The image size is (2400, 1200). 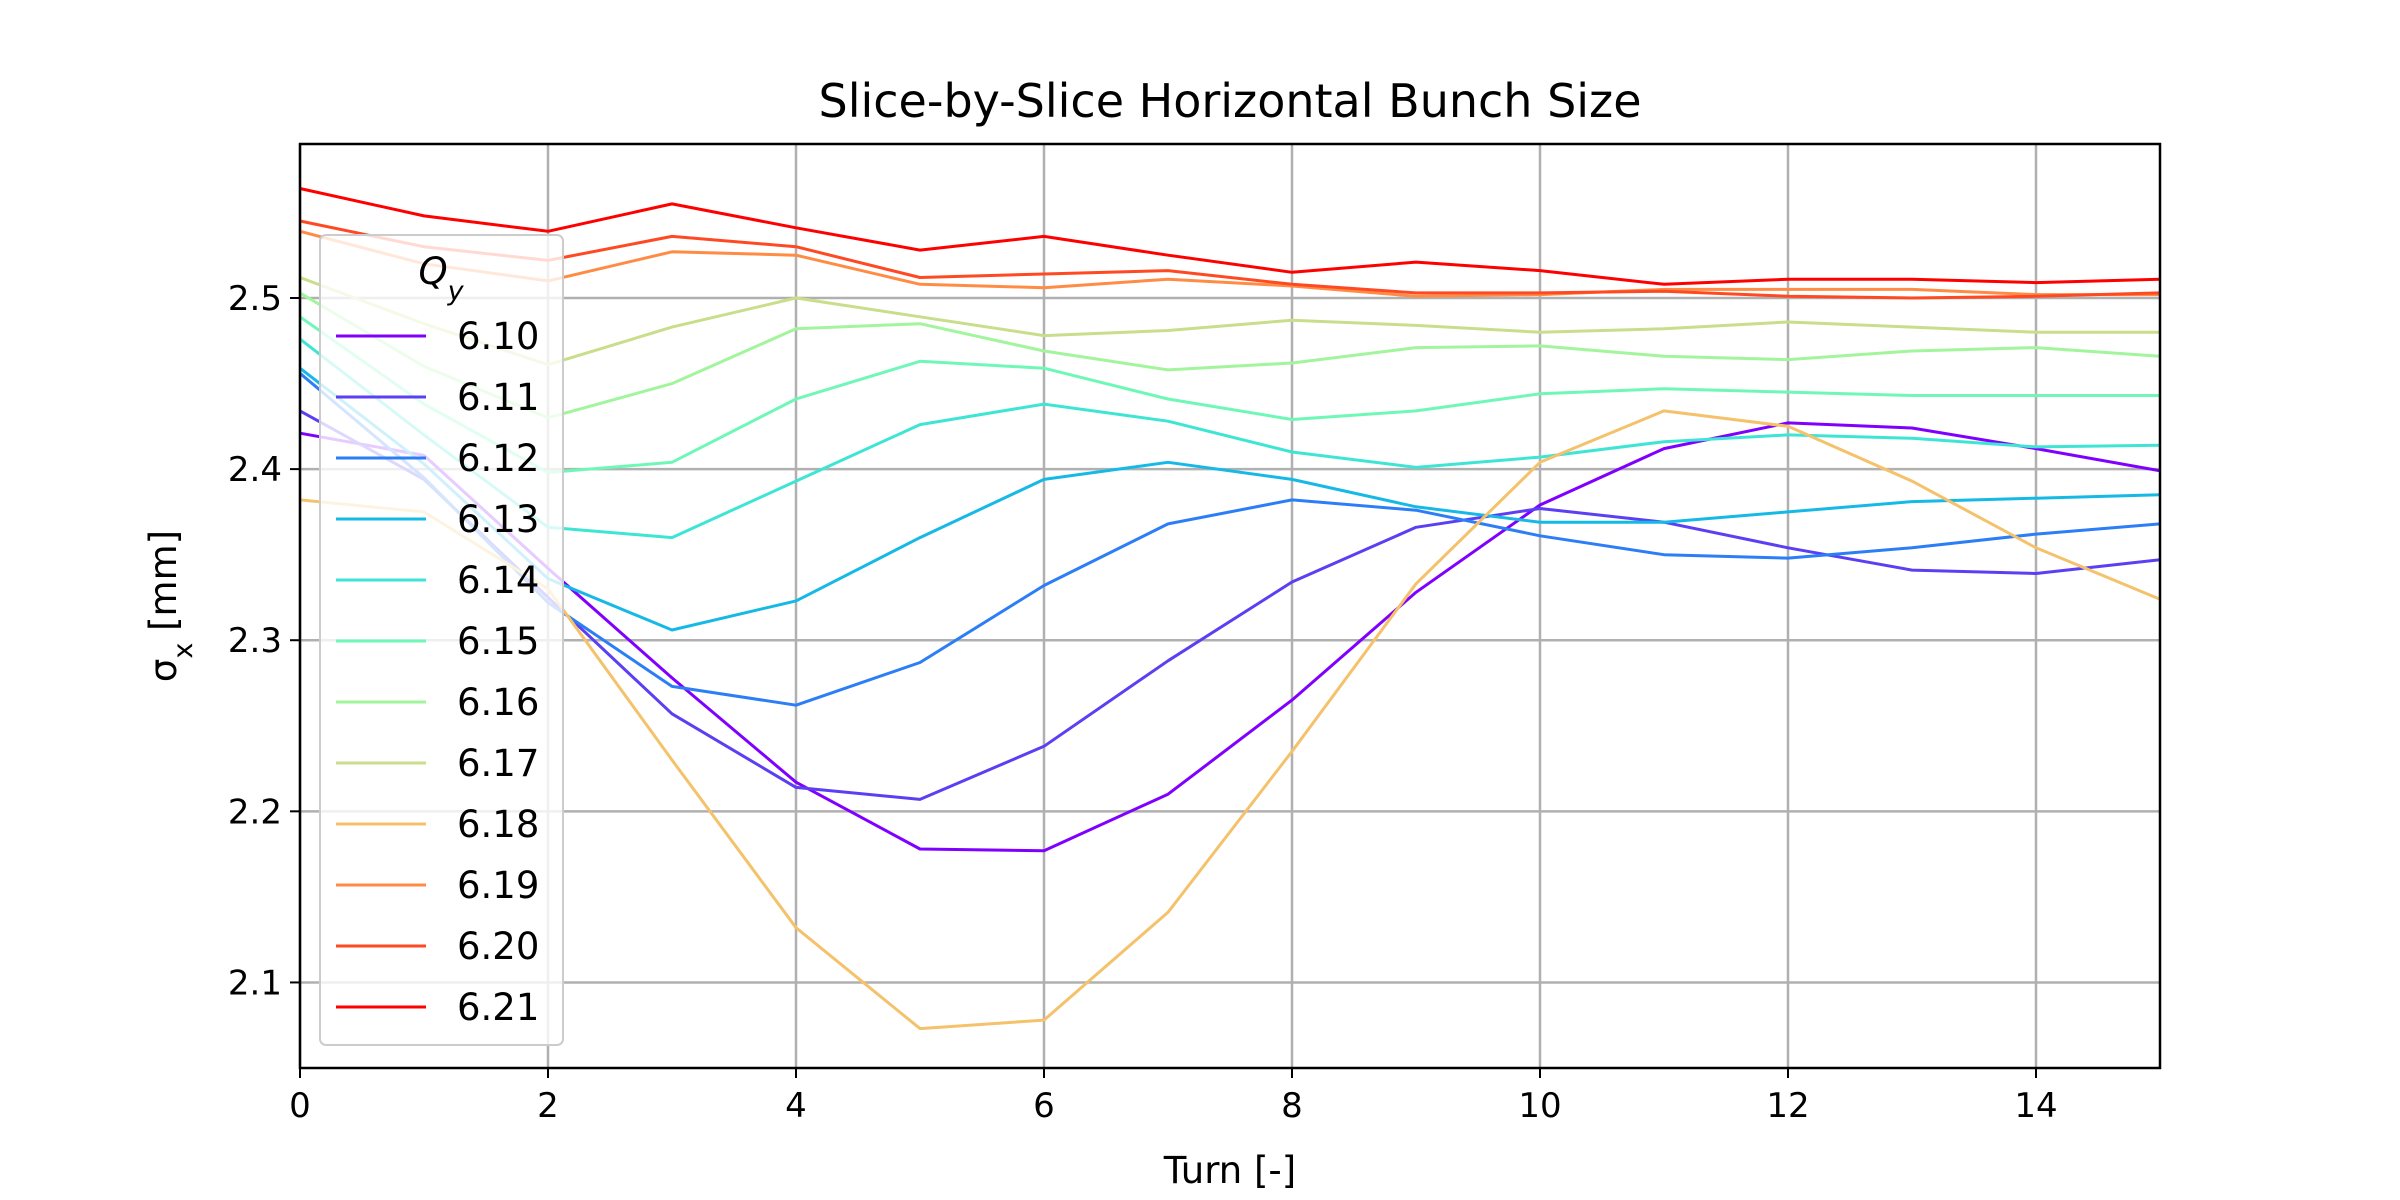 What do you see at coordinates (498, 763) in the screenshot?
I see `legend-label-6.17: 6.17` at bounding box center [498, 763].